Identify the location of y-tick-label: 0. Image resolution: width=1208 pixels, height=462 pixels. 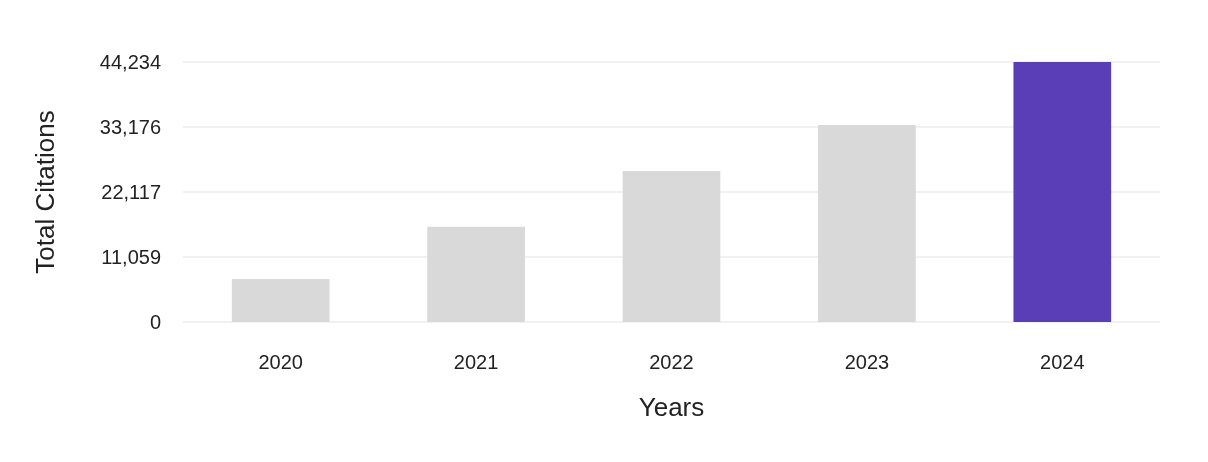
(155, 322).